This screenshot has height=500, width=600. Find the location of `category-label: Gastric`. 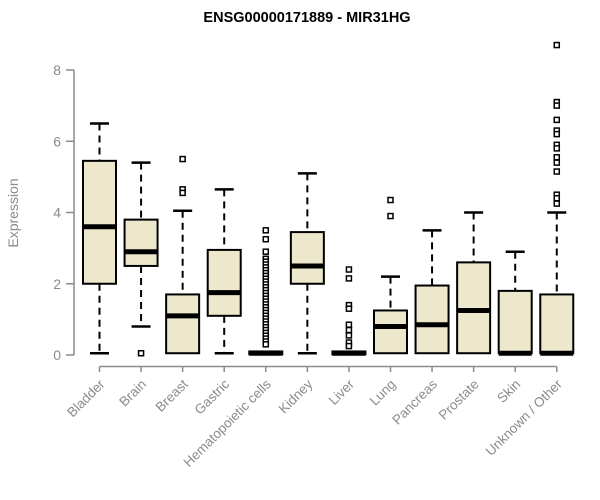

category-label: Gastric is located at coordinates (211, 396).